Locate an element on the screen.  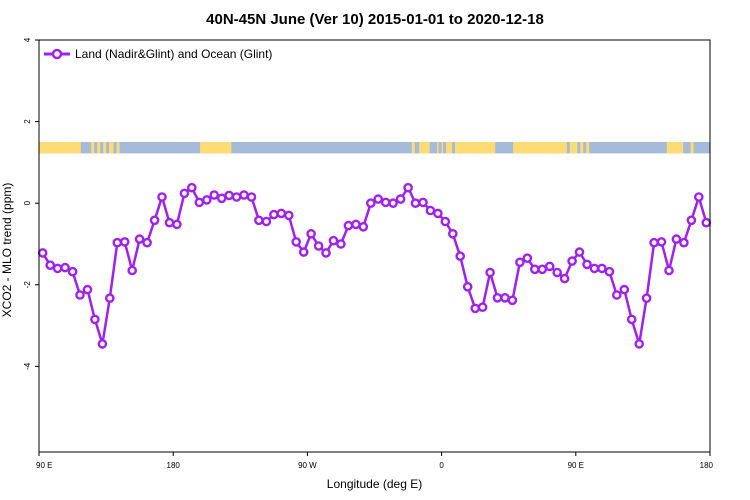
x-axis-label: Longitude (deg E) is located at coordinates (374, 484).